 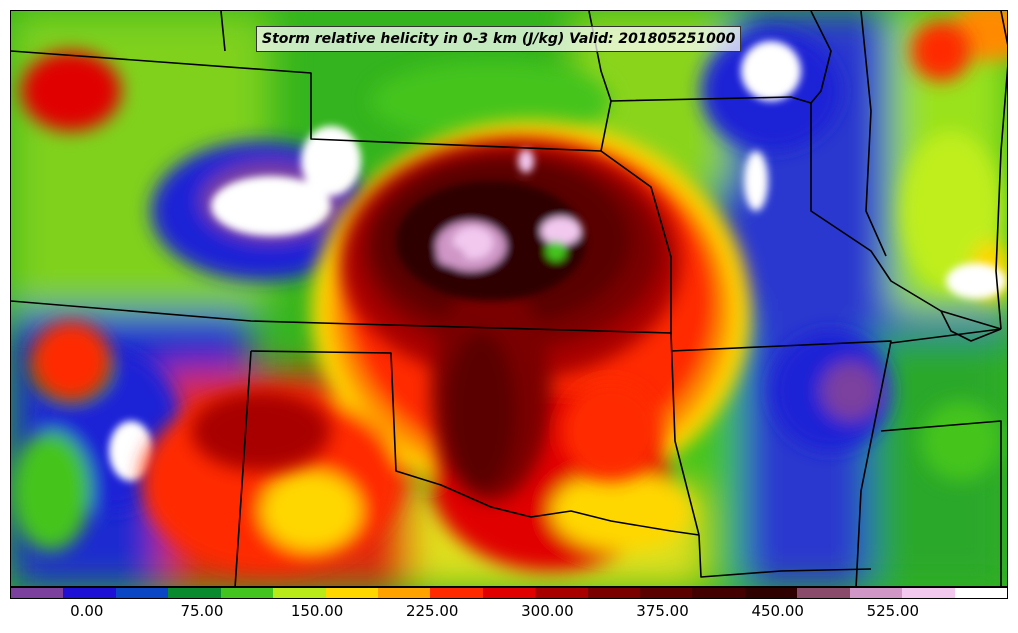 I want to click on colorbar-tick-label: 0.00, so click(x=87, y=611).